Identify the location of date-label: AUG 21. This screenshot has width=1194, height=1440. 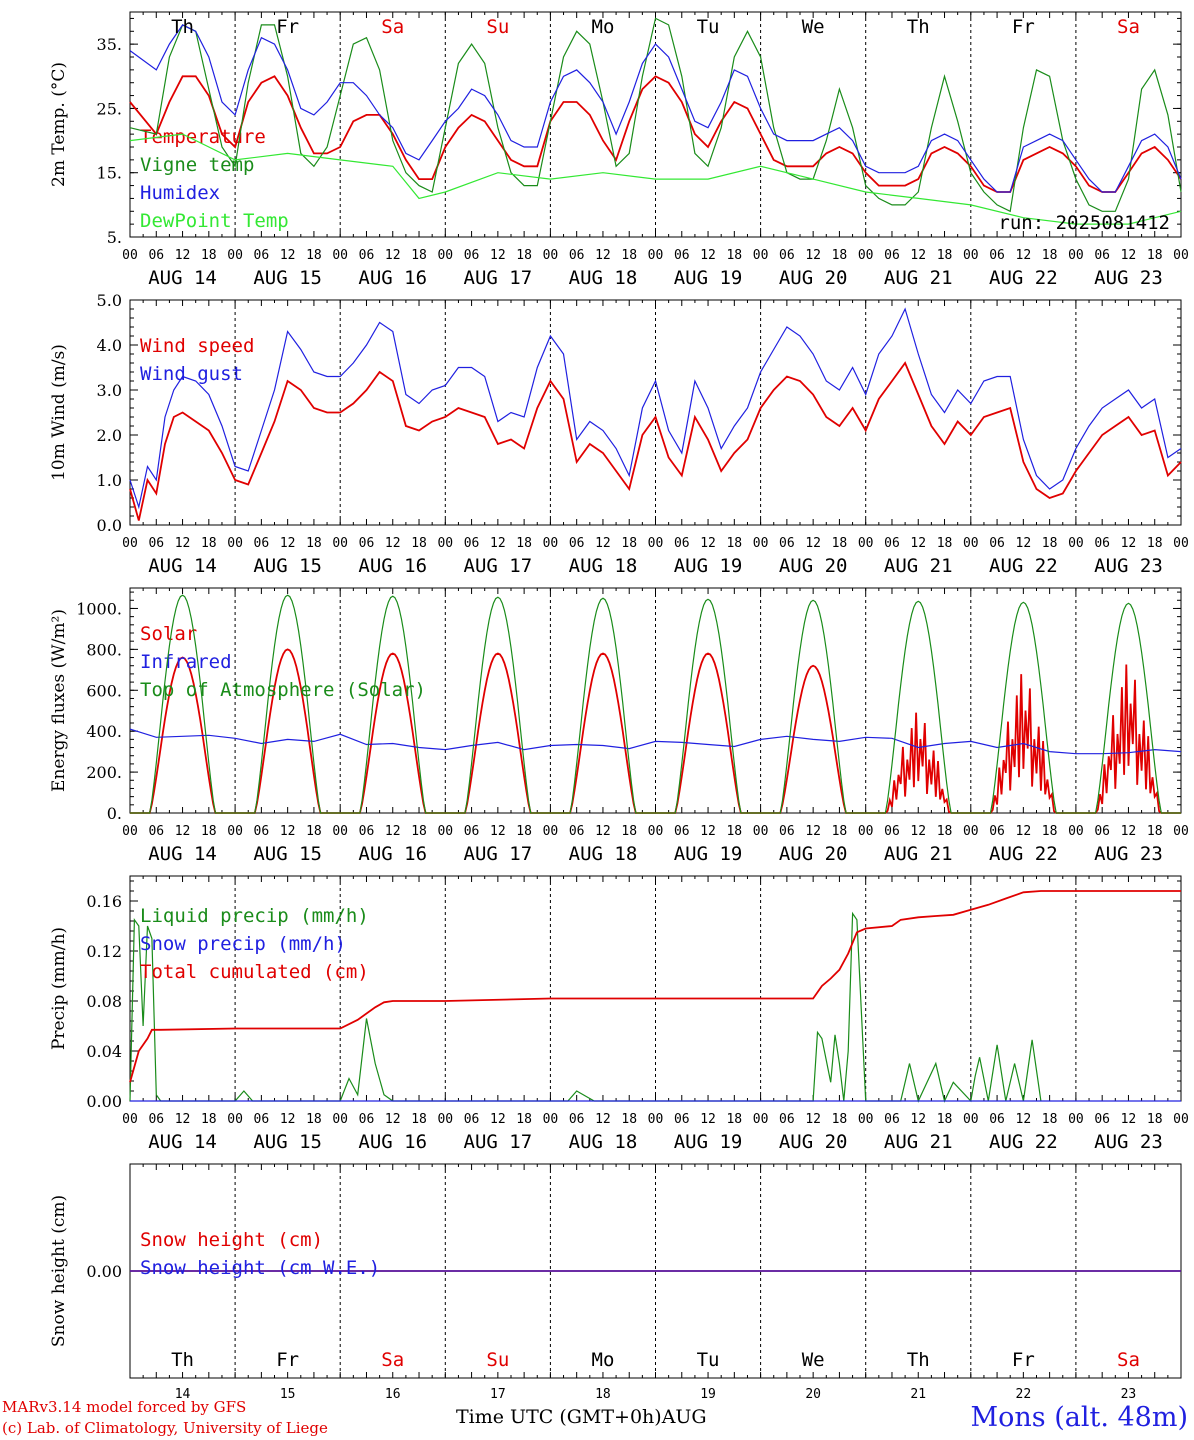
(918, 1142).